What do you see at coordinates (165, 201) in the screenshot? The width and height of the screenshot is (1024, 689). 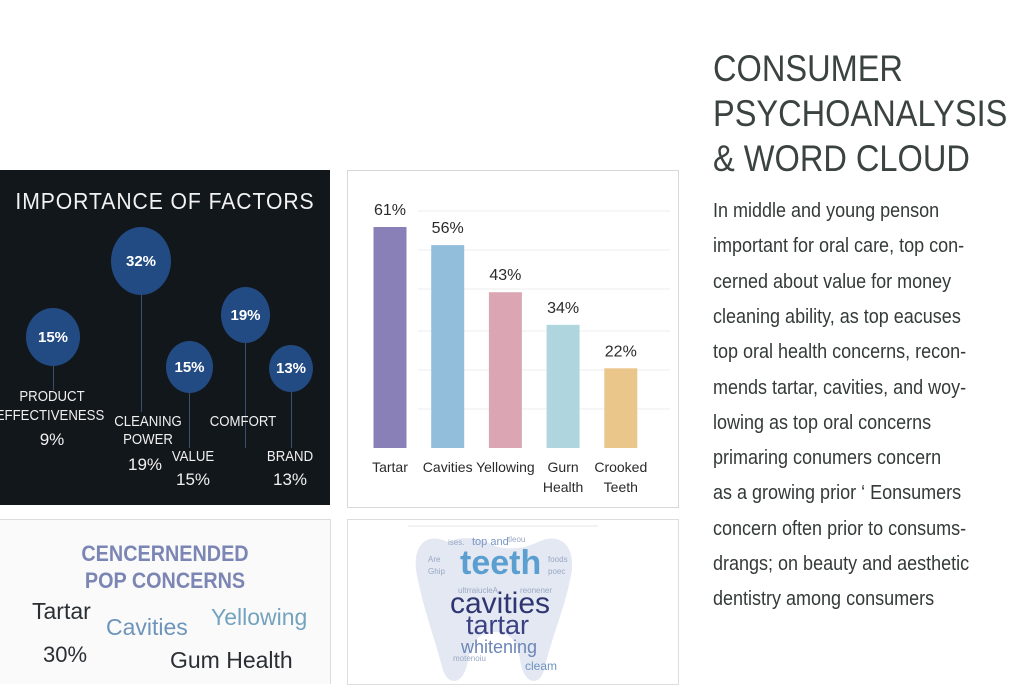 I see `factors-title: IMPORTANCE OF FACTORS` at bounding box center [165, 201].